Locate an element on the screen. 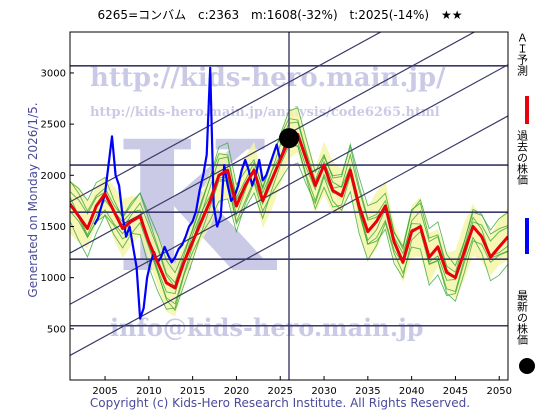 This screenshot has width=560, height=420. x-tick-label: 2040 is located at coordinates (411, 391).